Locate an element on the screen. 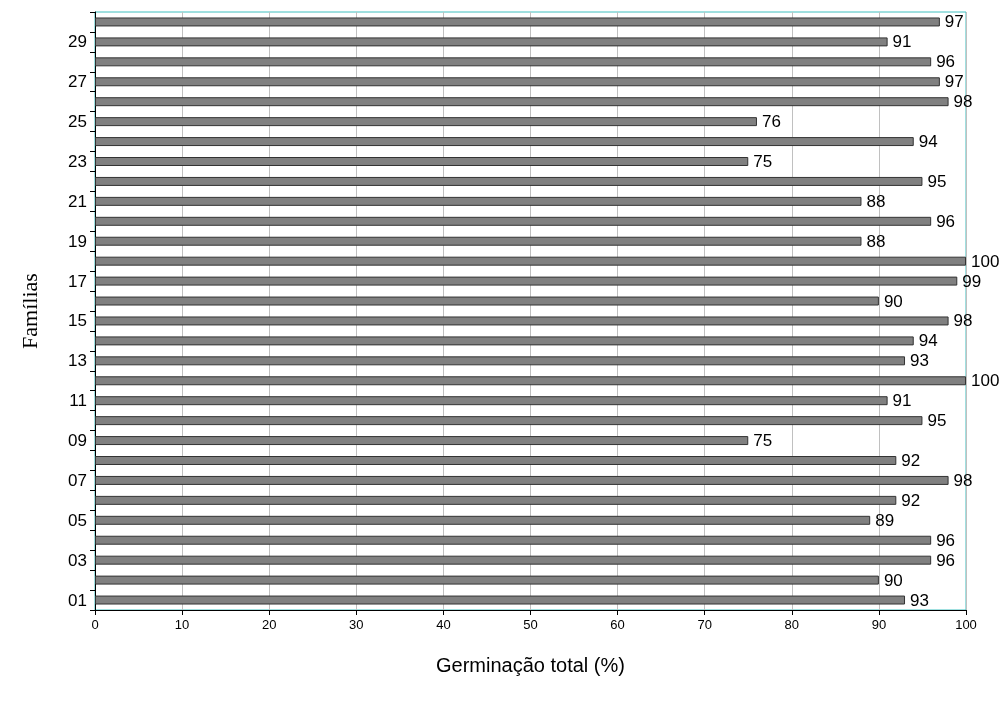 The image size is (1006, 705). x-tick-label: 40 is located at coordinates (443, 624).